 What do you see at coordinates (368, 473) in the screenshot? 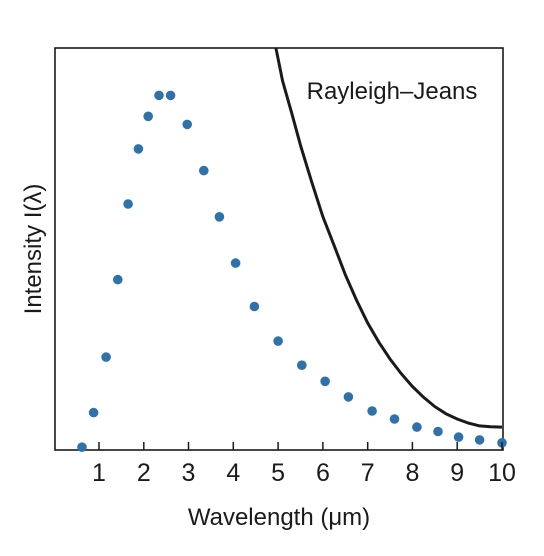
I see `x-tick-label: 7` at bounding box center [368, 473].